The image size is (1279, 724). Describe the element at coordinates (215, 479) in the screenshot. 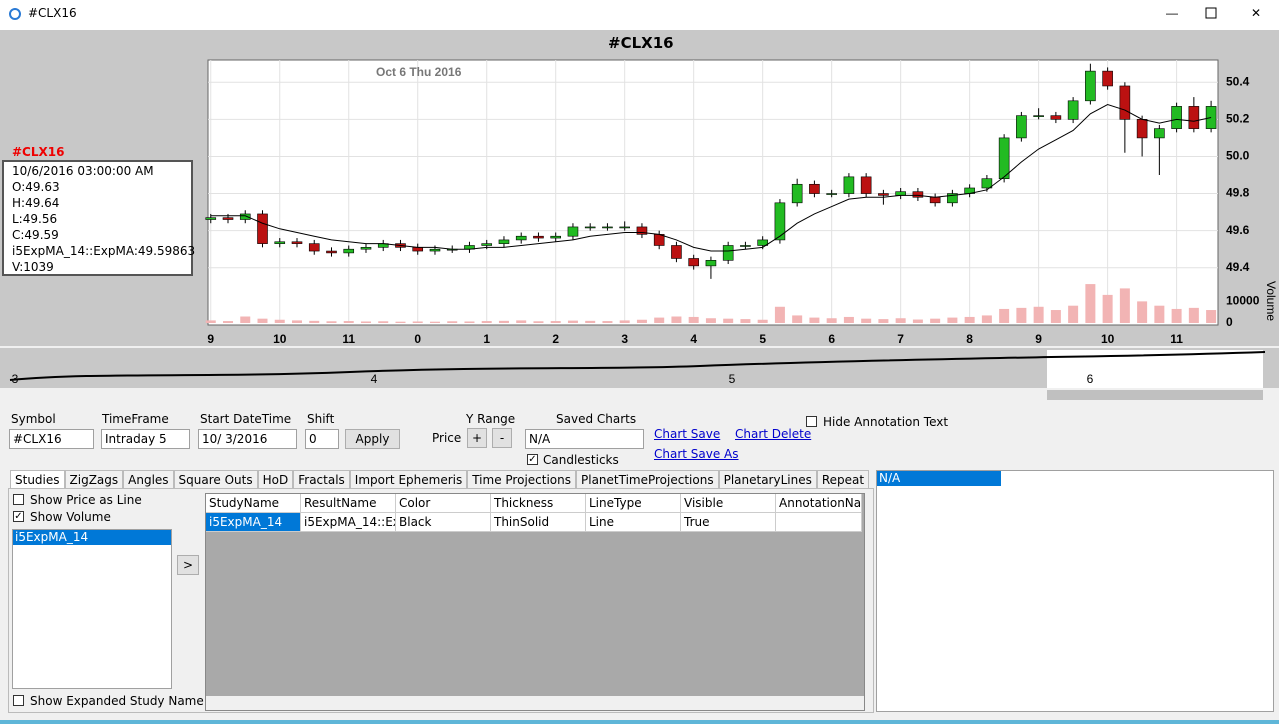

I see `tab: Square Outs` at that location.